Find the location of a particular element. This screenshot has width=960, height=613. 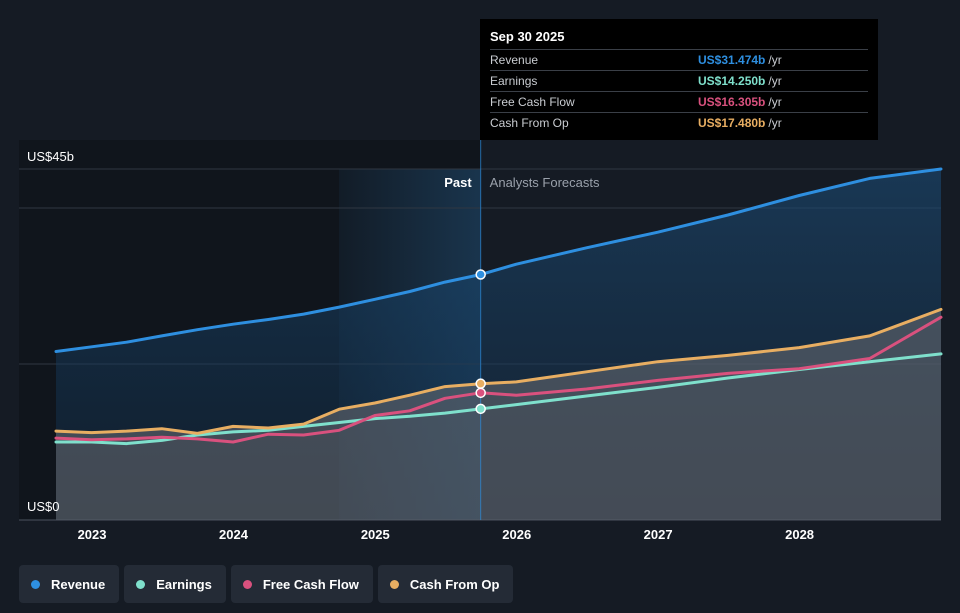

revenue-dot-icon is located at coordinates (35, 584).